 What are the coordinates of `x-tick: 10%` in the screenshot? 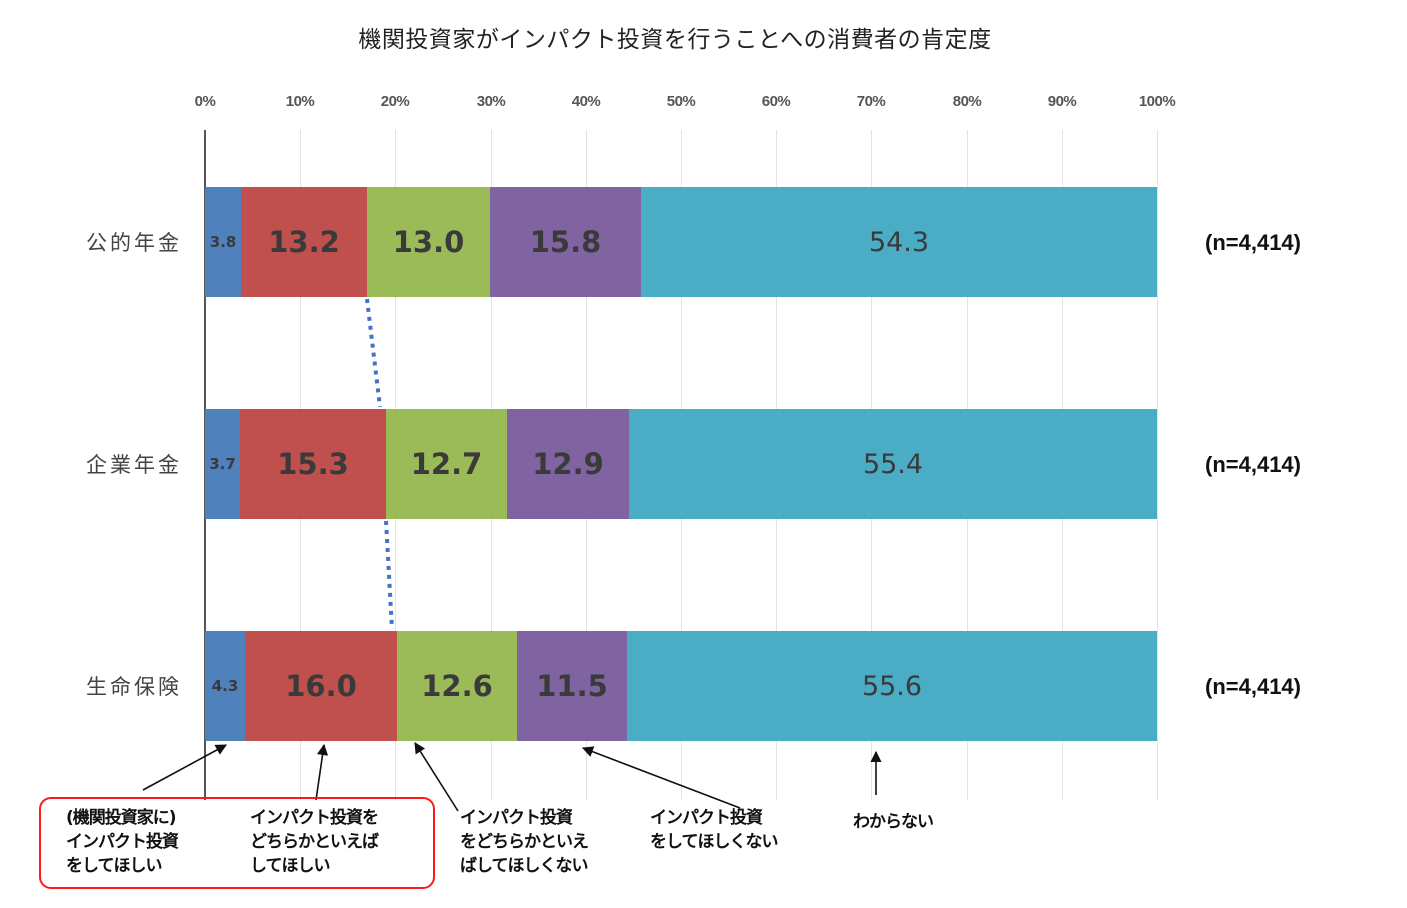 It's located at (300, 101).